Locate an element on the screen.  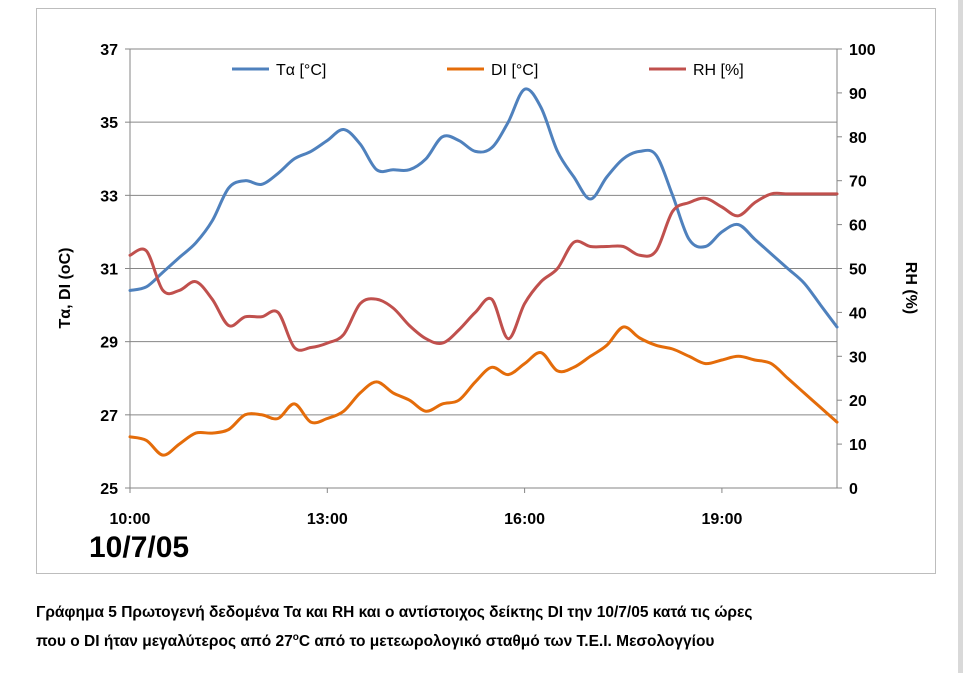
right-tick-label: 50 is located at coordinates (858, 270).